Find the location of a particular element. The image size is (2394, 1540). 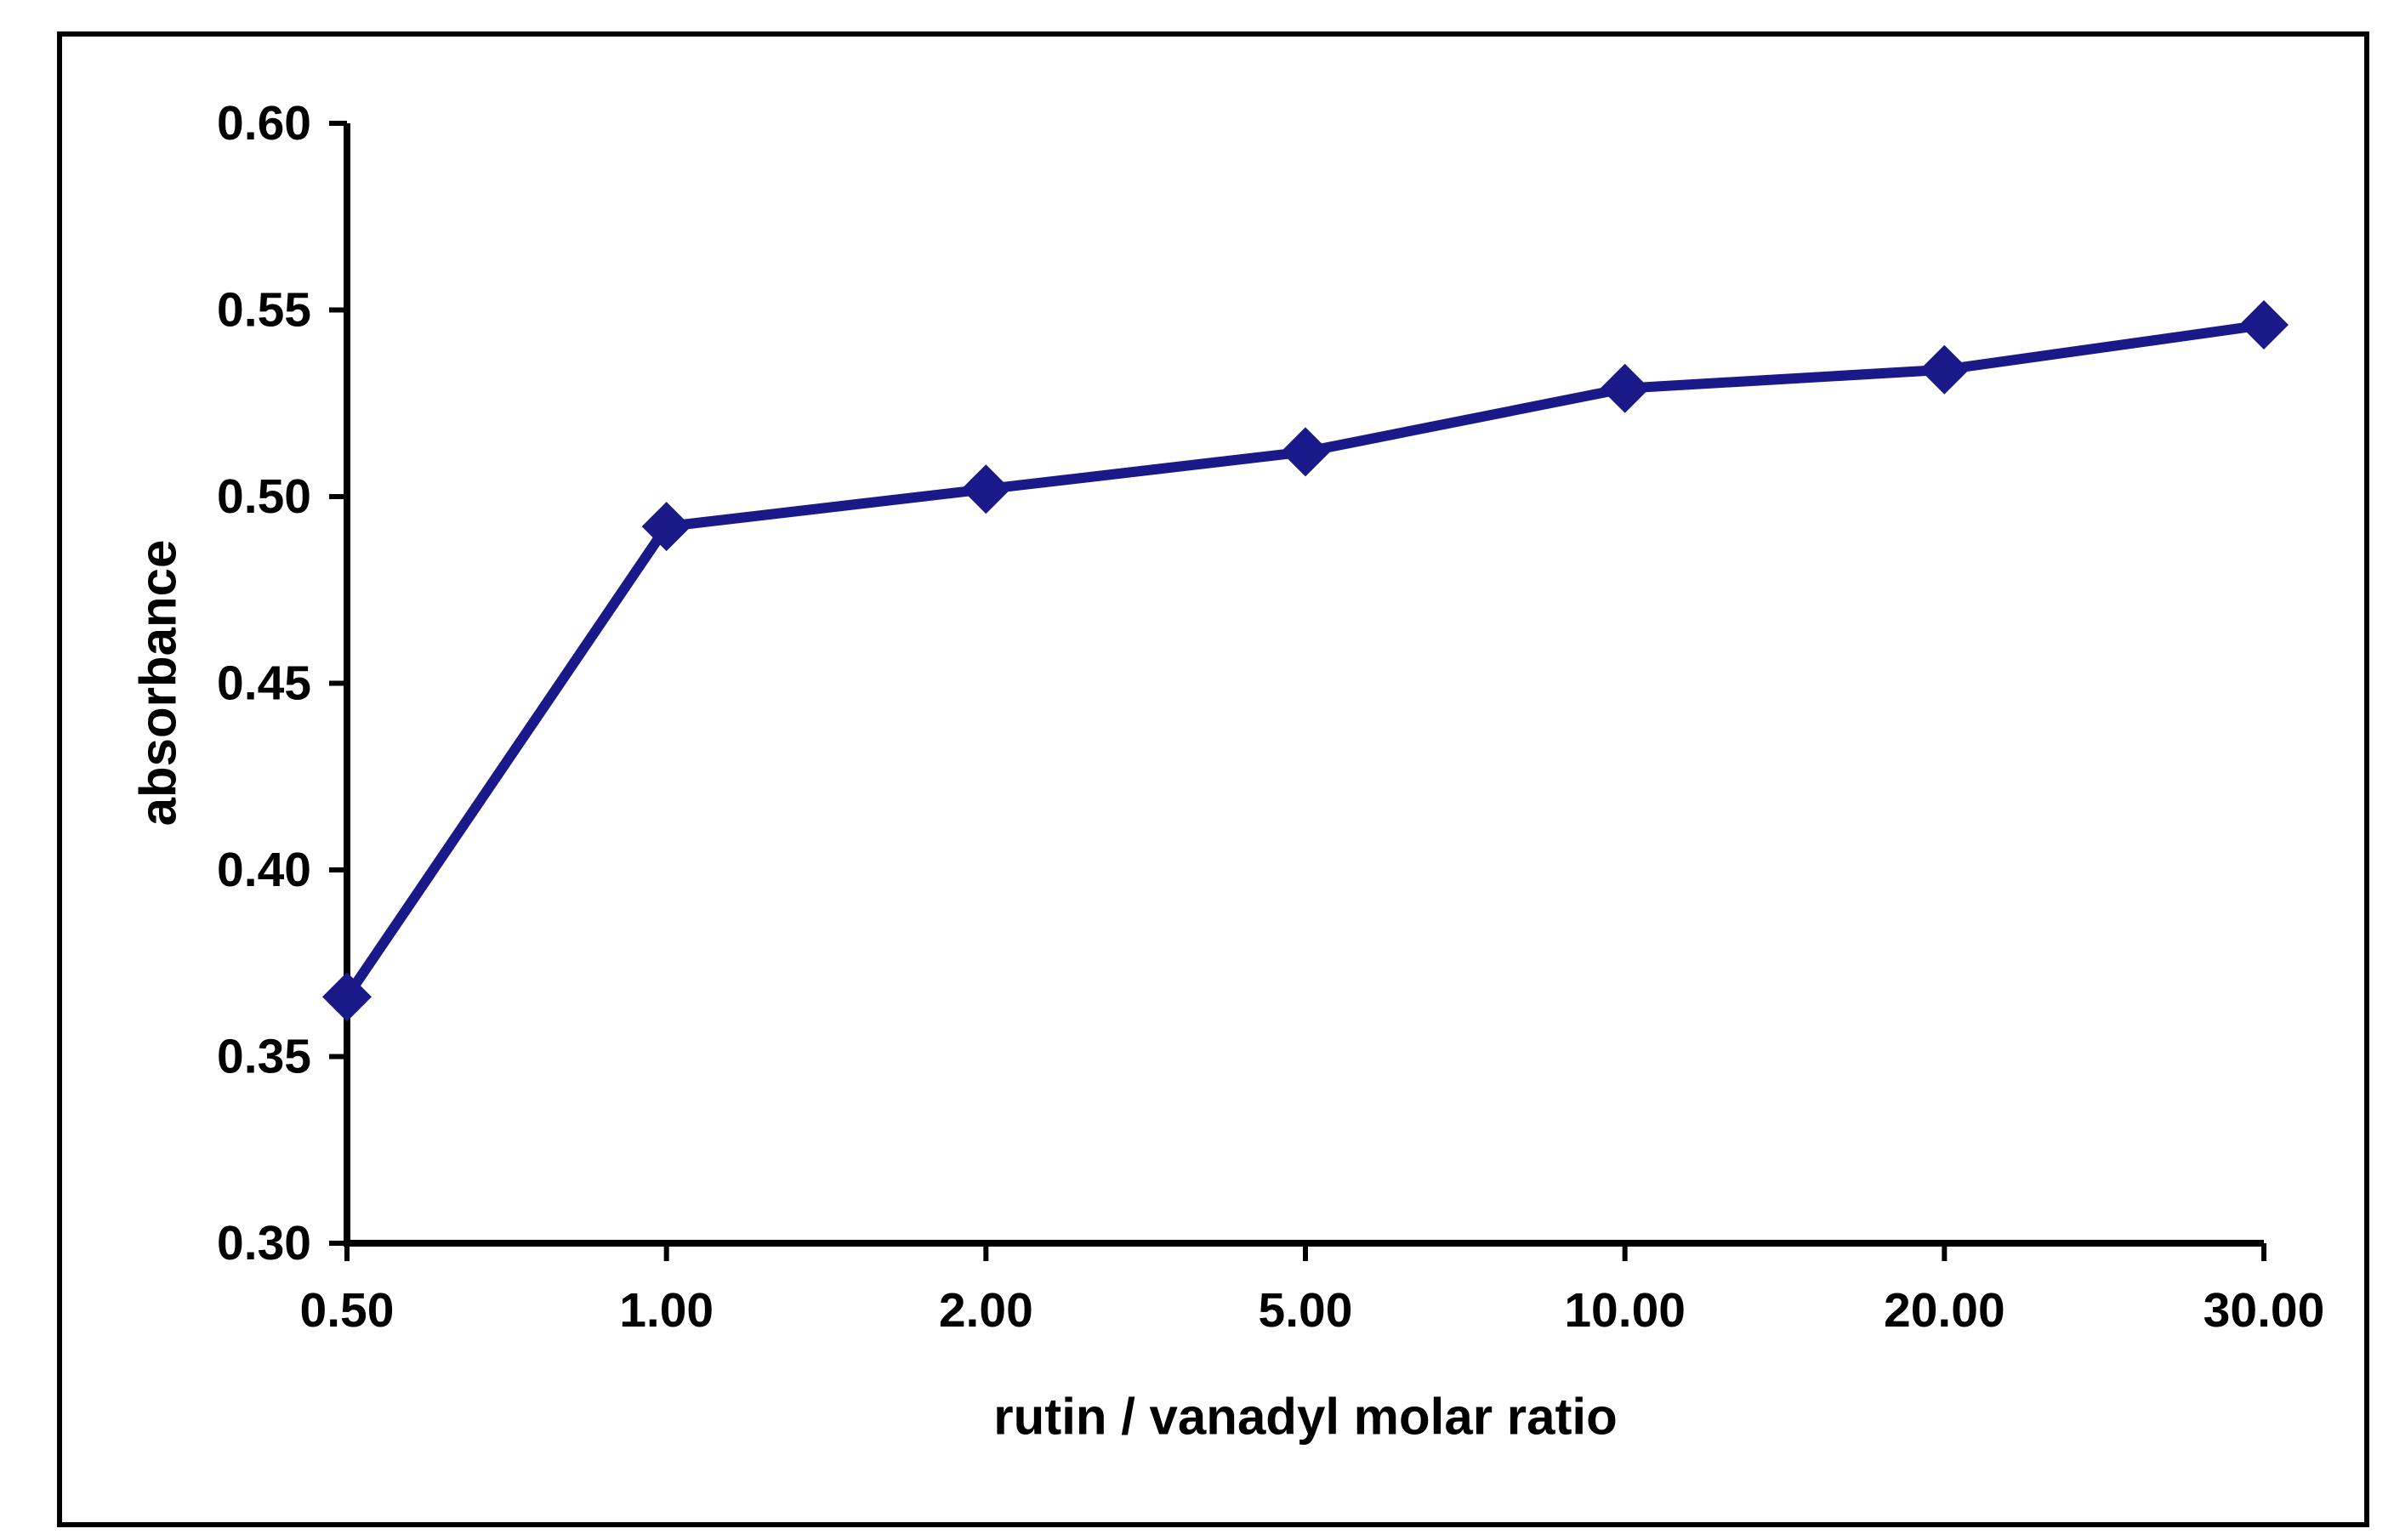

y-axis-title: absorbance is located at coordinates (158, 683).